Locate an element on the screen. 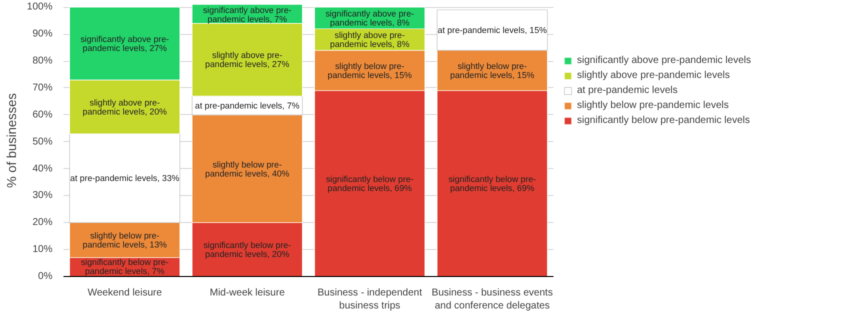 The width and height of the screenshot is (850, 325). data-label: at pre-pandemic levels, 33% is located at coordinates (125, 178).